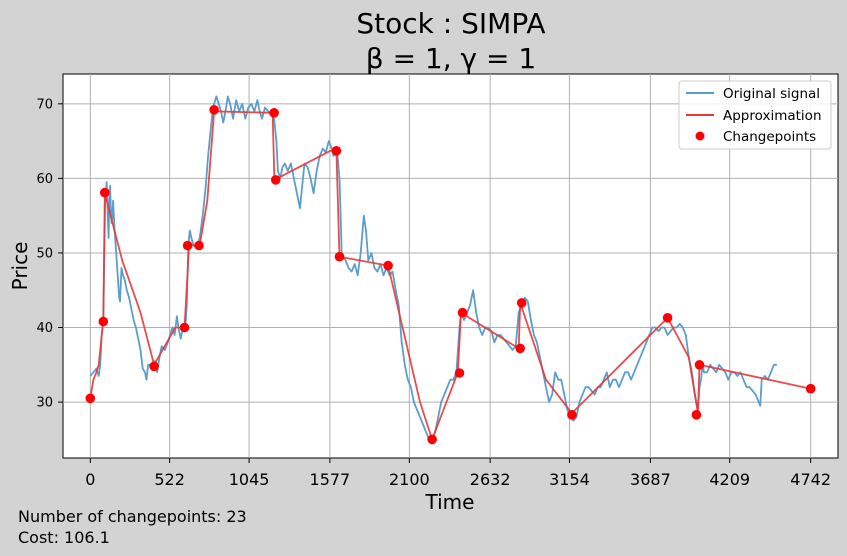 Image resolution: width=847 pixels, height=556 pixels. What do you see at coordinates (20, 266) in the screenshot?
I see `y-axis-label: Price` at bounding box center [20, 266].